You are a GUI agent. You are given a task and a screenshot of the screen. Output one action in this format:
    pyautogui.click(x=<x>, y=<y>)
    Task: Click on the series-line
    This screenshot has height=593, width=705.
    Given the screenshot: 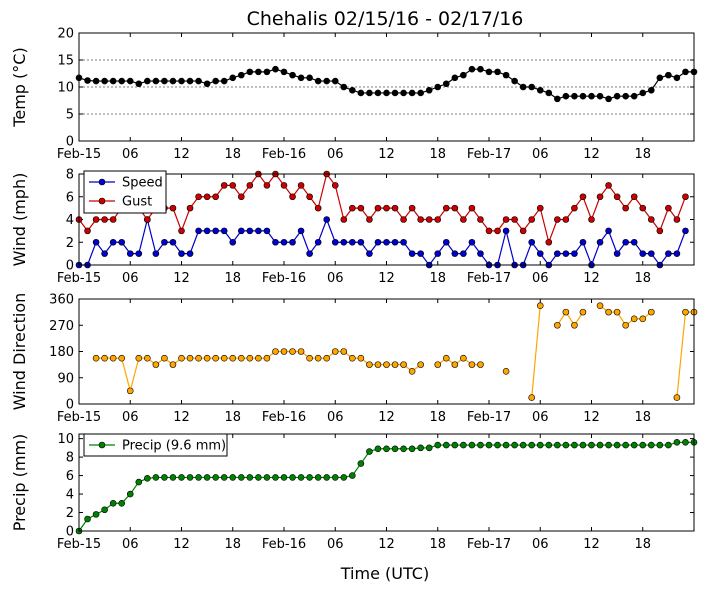 What is the action you would take?
    pyautogui.click(x=382, y=208)
    